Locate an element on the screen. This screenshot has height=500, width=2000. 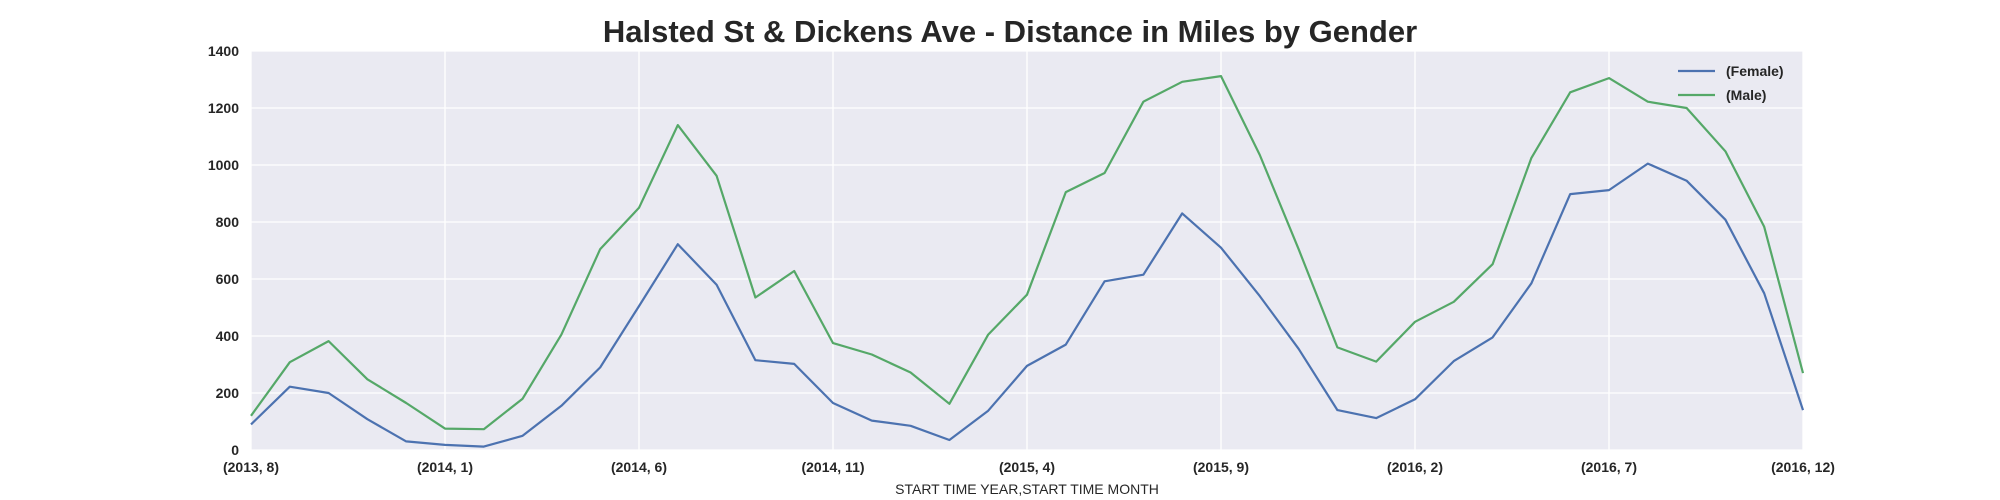
y-tick-label: 600 is located at coordinates (228, 279).